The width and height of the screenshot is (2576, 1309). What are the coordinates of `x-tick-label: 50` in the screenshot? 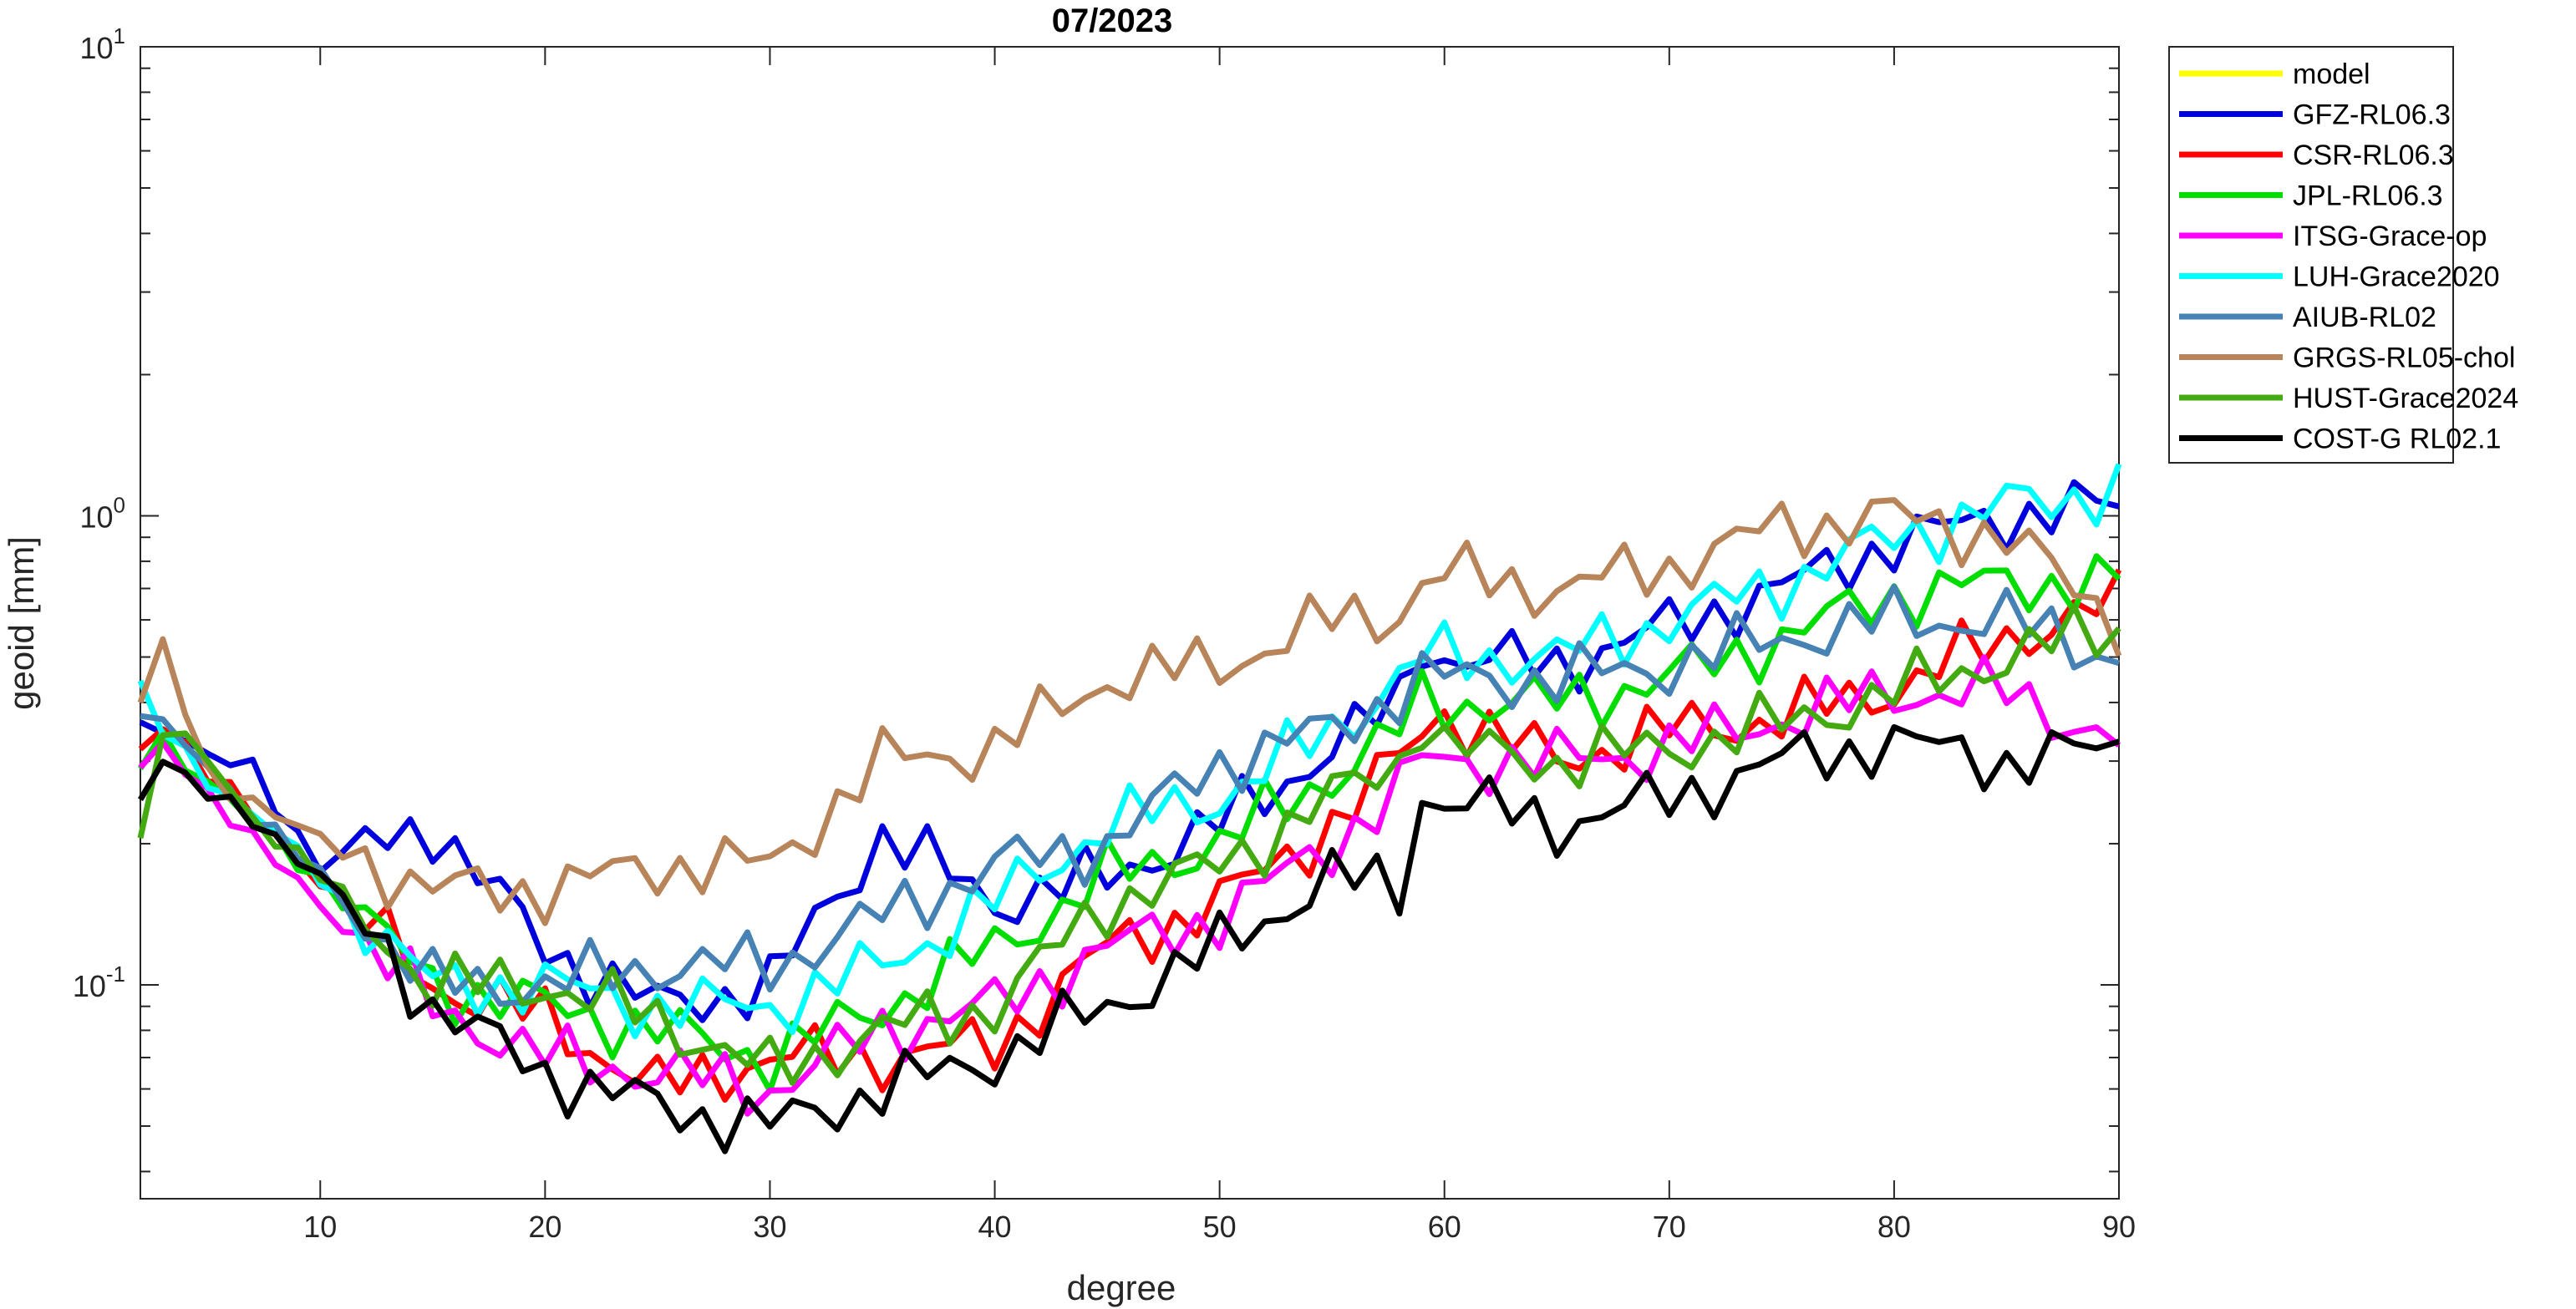 It's located at (1220, 1227).